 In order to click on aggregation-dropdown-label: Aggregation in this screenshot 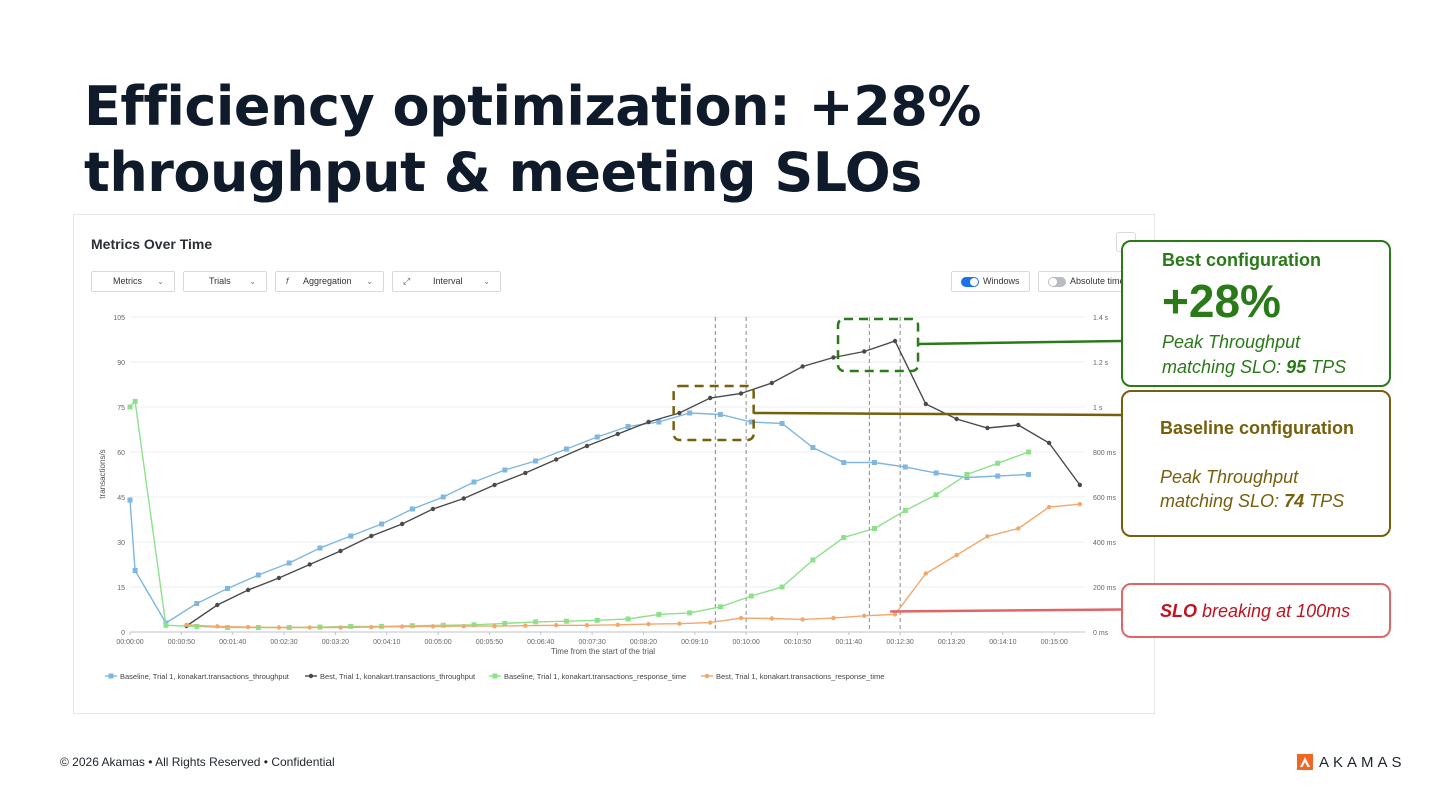, I will do `click(327, 281)`.